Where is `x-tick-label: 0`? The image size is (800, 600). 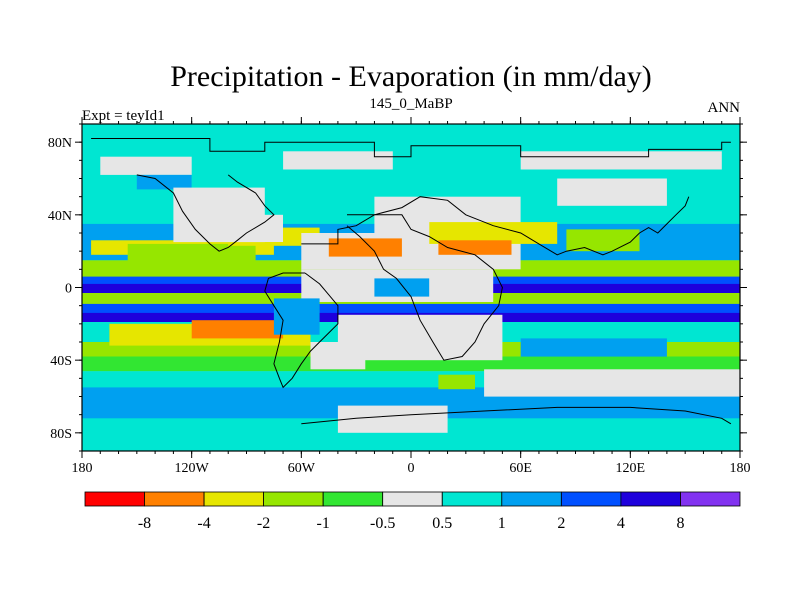 x-tick-label: 0 is located at coordinates (411, 468).